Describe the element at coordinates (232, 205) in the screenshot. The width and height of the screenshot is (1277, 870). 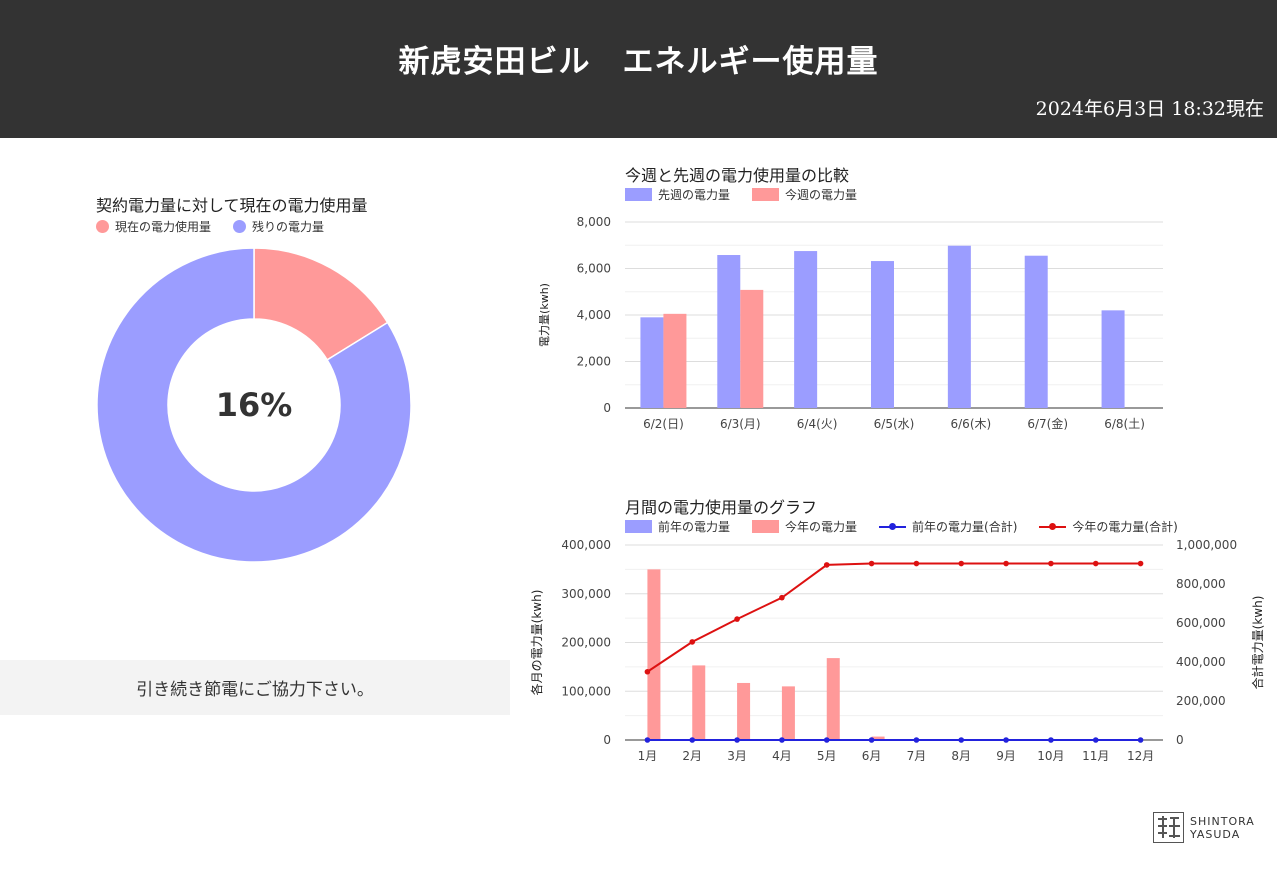
I see `donut-chart-title: 契約電力量に対して現在の電力使用量` at that location.